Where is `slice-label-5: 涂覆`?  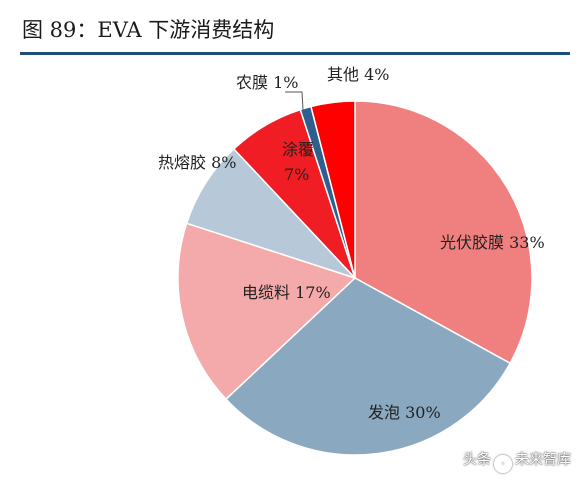
slice-label-5: 涂覆 is located at coordinates (298, 149).